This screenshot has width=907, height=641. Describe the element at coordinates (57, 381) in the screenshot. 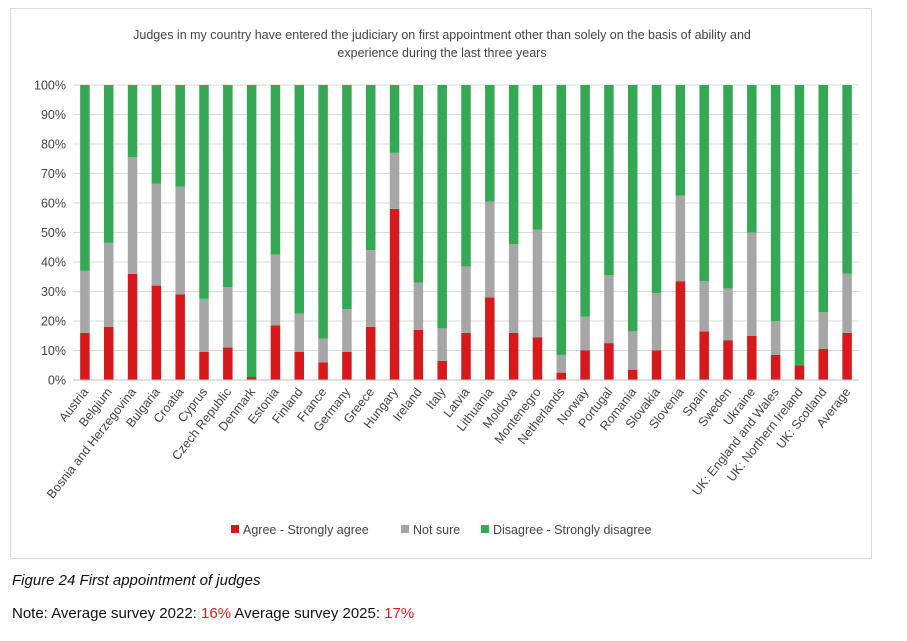

I see `y-tick-label: 0%` at that location.